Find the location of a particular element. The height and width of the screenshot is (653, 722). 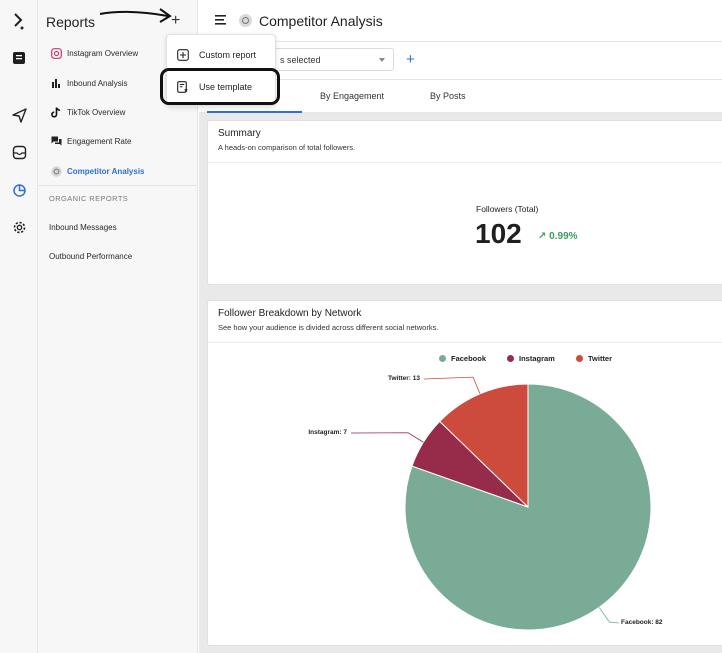

instagram-icon is located at coordinates (56, 53).